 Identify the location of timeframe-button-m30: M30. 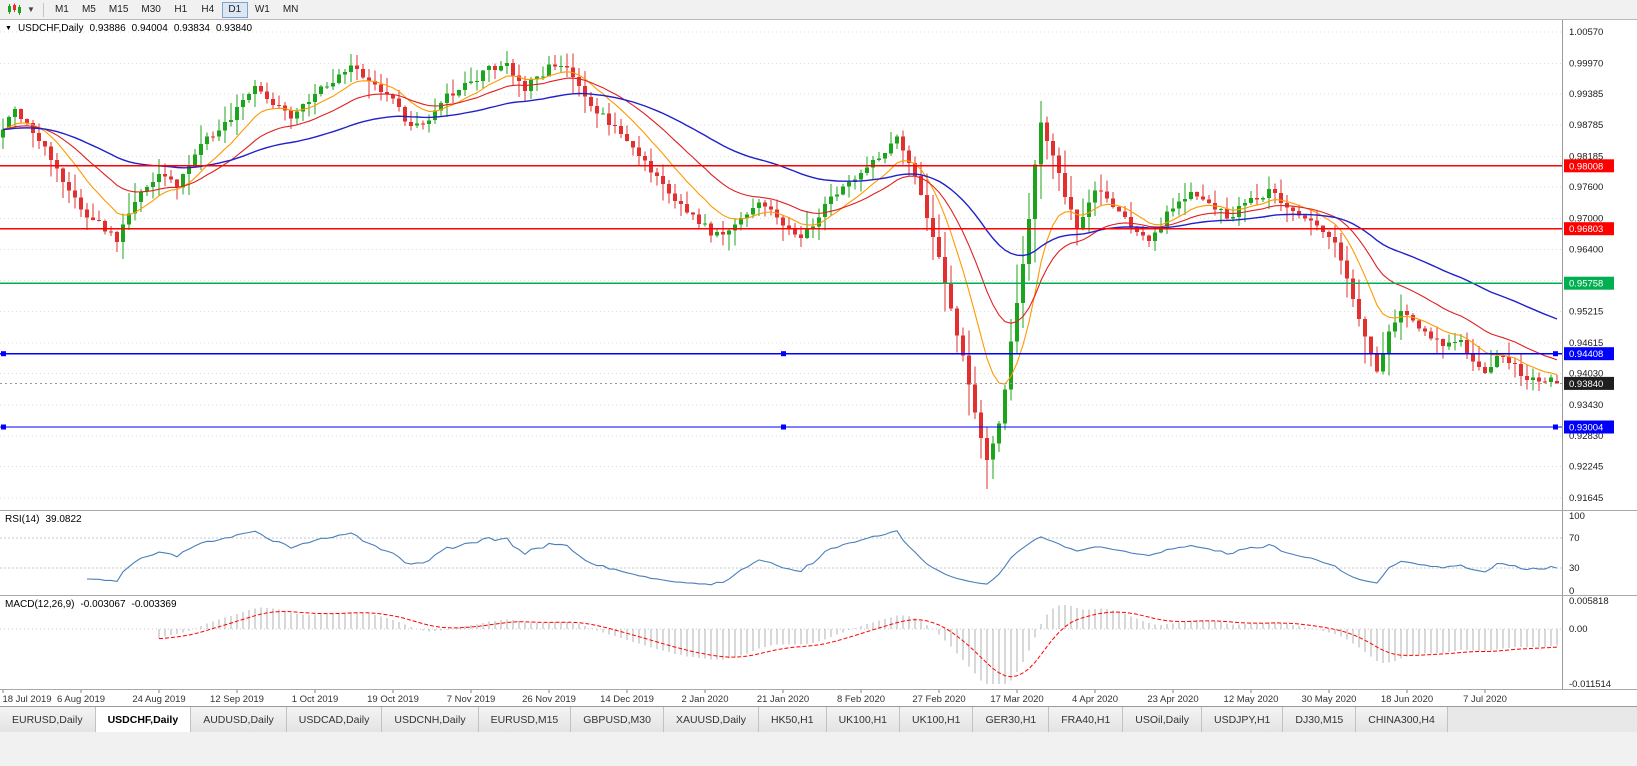
(150, 10).